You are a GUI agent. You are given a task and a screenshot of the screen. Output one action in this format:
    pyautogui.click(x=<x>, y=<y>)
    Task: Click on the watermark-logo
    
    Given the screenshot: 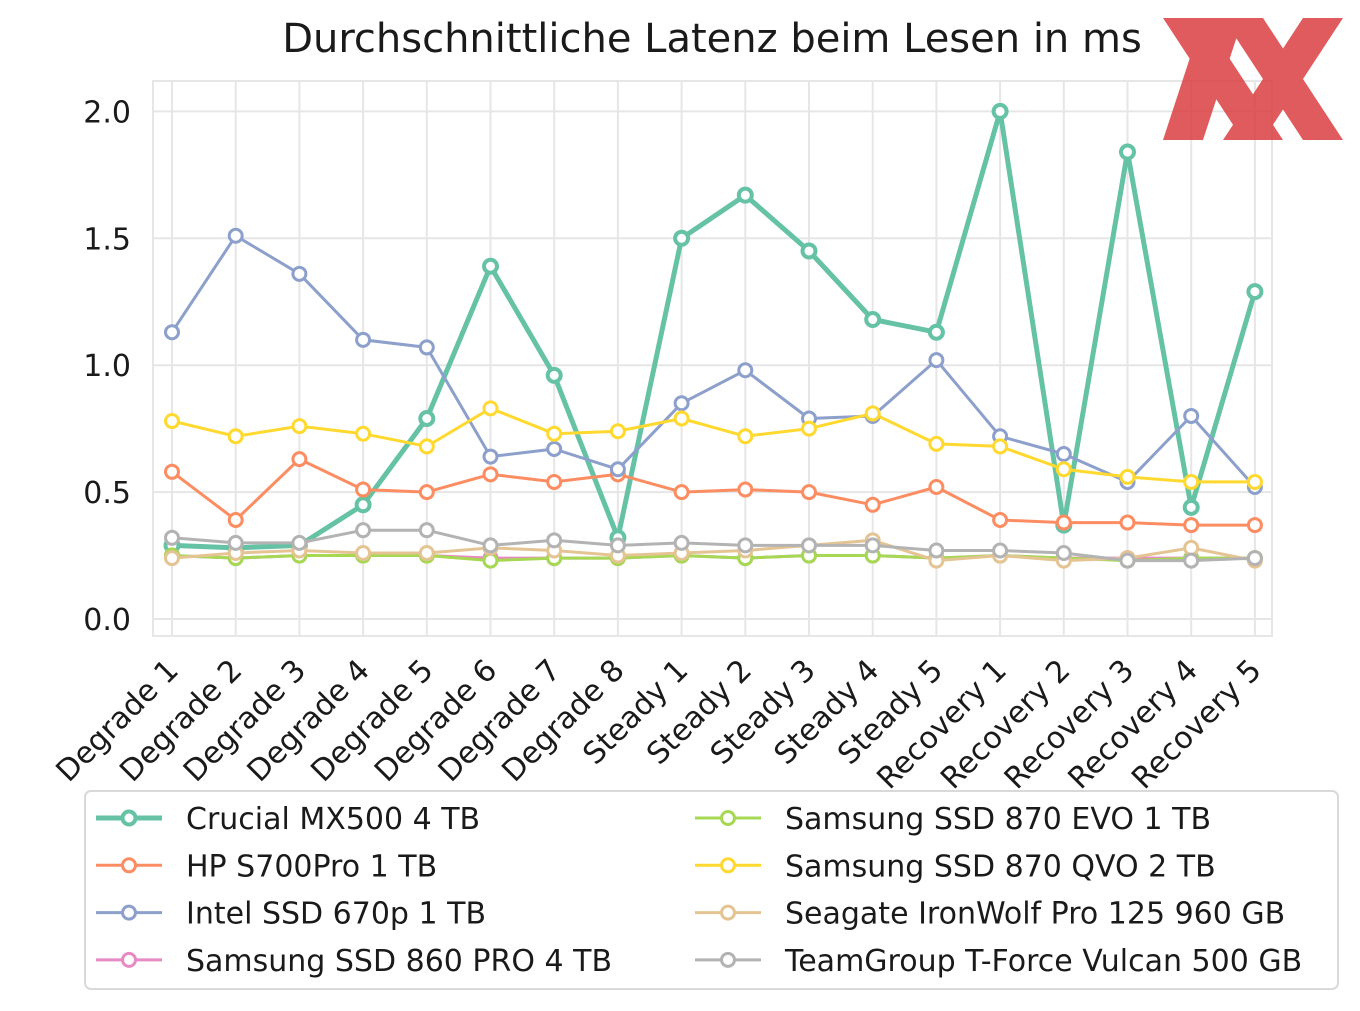 What is the action you would take?
    pyautogui.click(x=1253, y=79)
    